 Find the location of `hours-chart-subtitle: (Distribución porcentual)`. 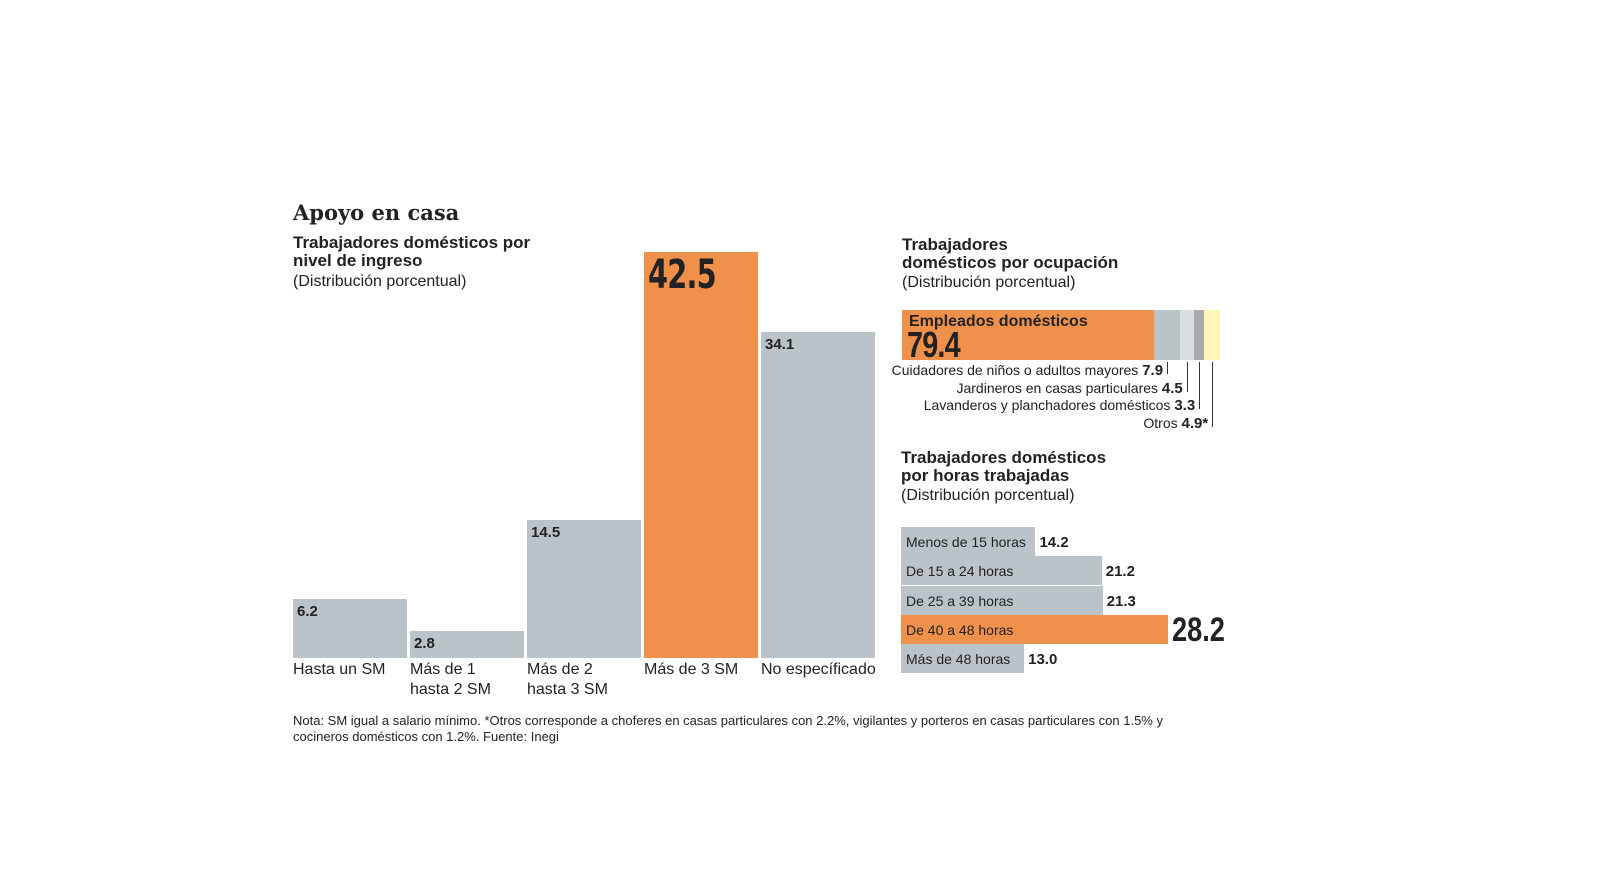

hours-chart-subtitle: (Distribución porcentual) is located at coordinates (988, 495).